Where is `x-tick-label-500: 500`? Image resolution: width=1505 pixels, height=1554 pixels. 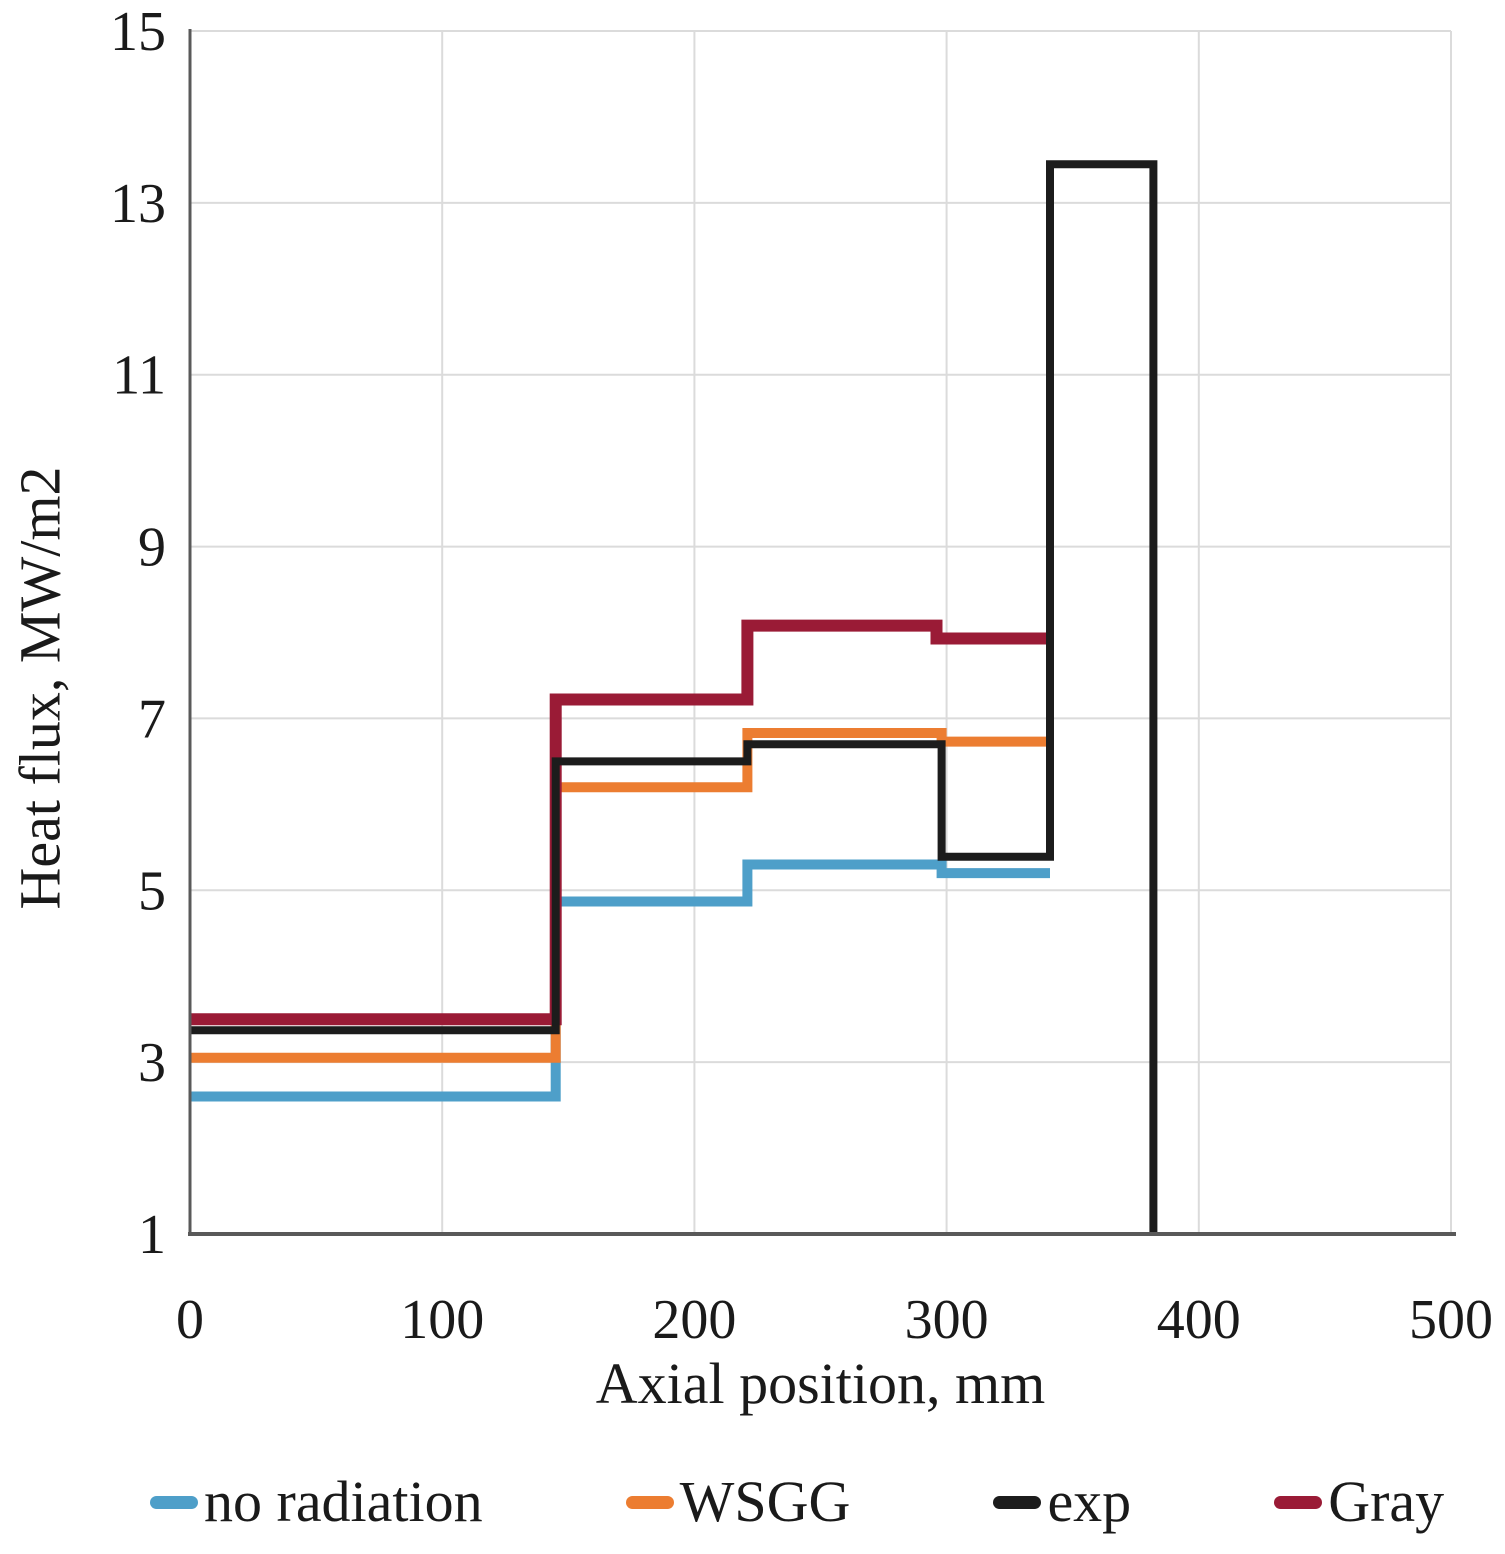
x-tick-label-500: 500 is located at coordinates (1451, 1320).